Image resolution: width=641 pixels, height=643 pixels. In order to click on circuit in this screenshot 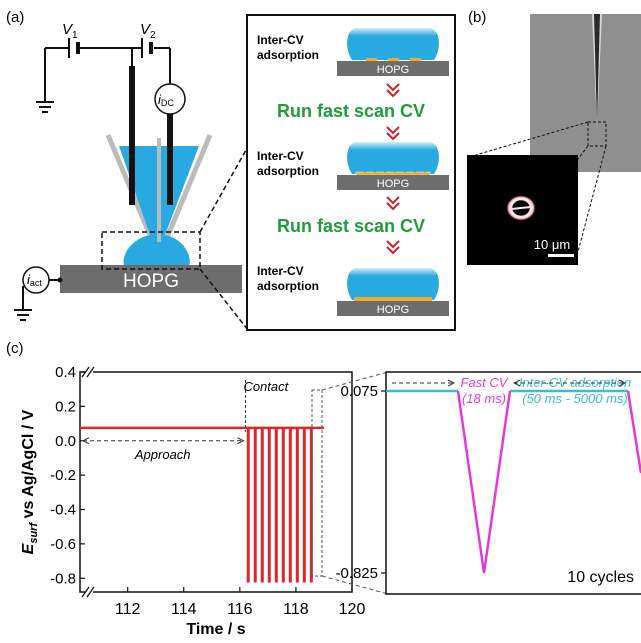, I will do `click(103, 80)`.